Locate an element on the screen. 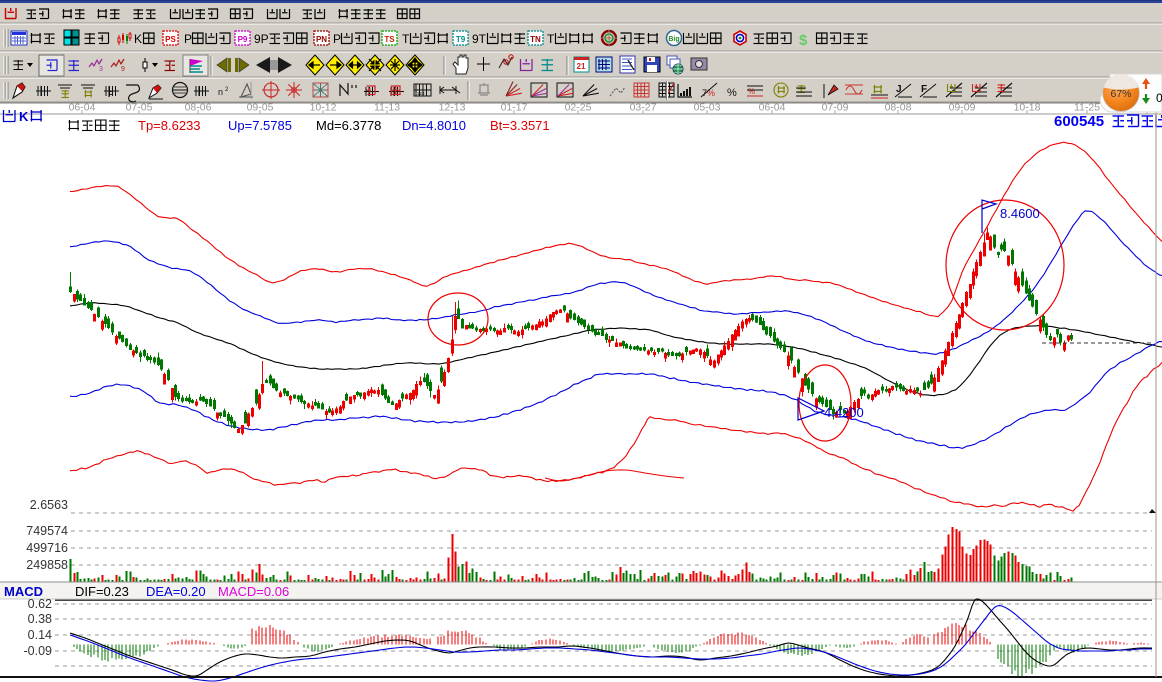  svg-text: MACD=0.06 is located at coordinates (253, 591).